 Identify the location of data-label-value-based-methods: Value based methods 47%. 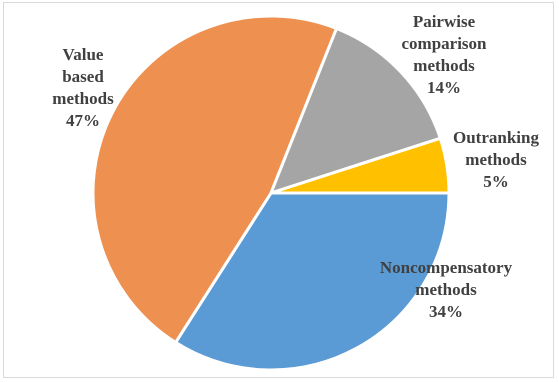
(83, 87).